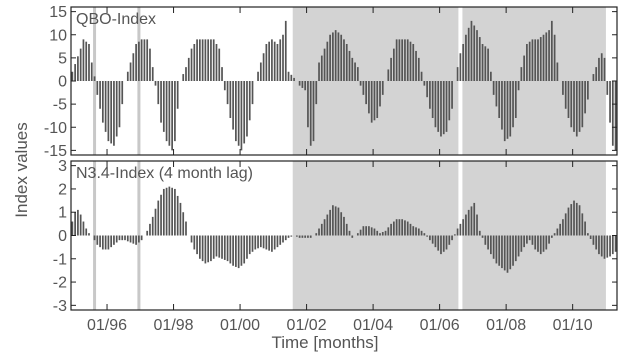 Image resolution: width=620 pixels, height=355 pixels. Describe the element at coordinates (62, 58) in the screenshot. I see `y-tick-label: 5` at that location.